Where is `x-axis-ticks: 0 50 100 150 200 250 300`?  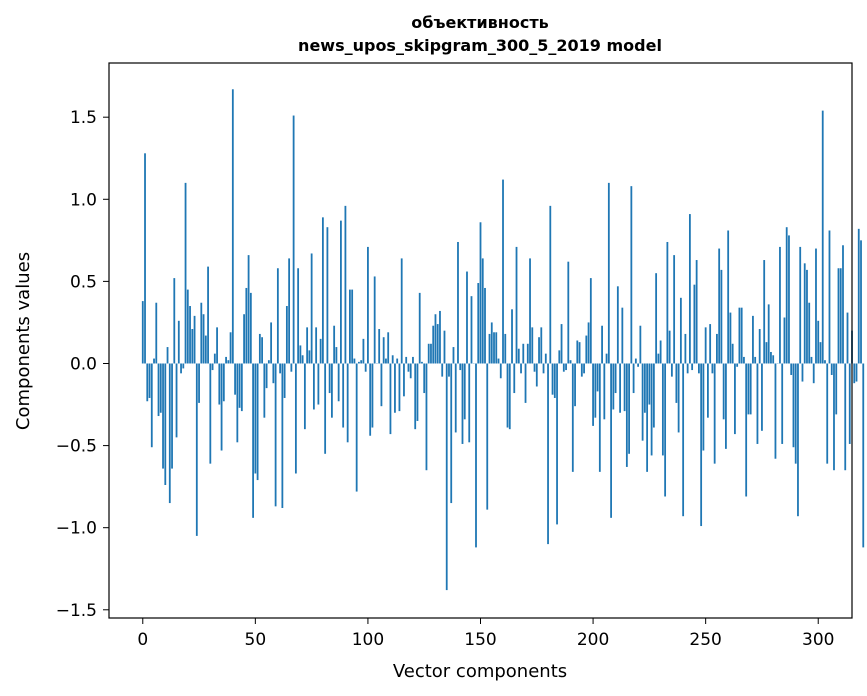 x-axis-ticks: 0 50 100 150 200 250 300 is located at coordinates (485, 634).